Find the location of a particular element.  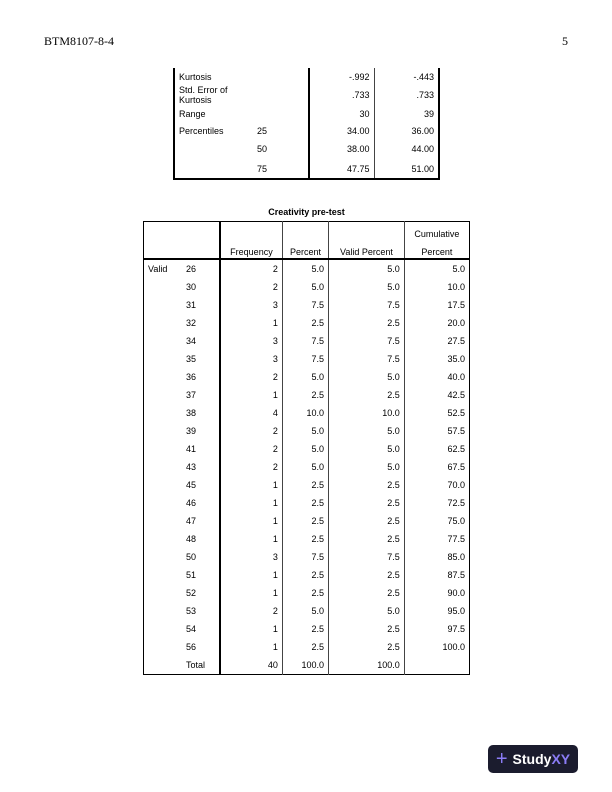

table-cell: 97.5 is located at coordinates (436, 629).